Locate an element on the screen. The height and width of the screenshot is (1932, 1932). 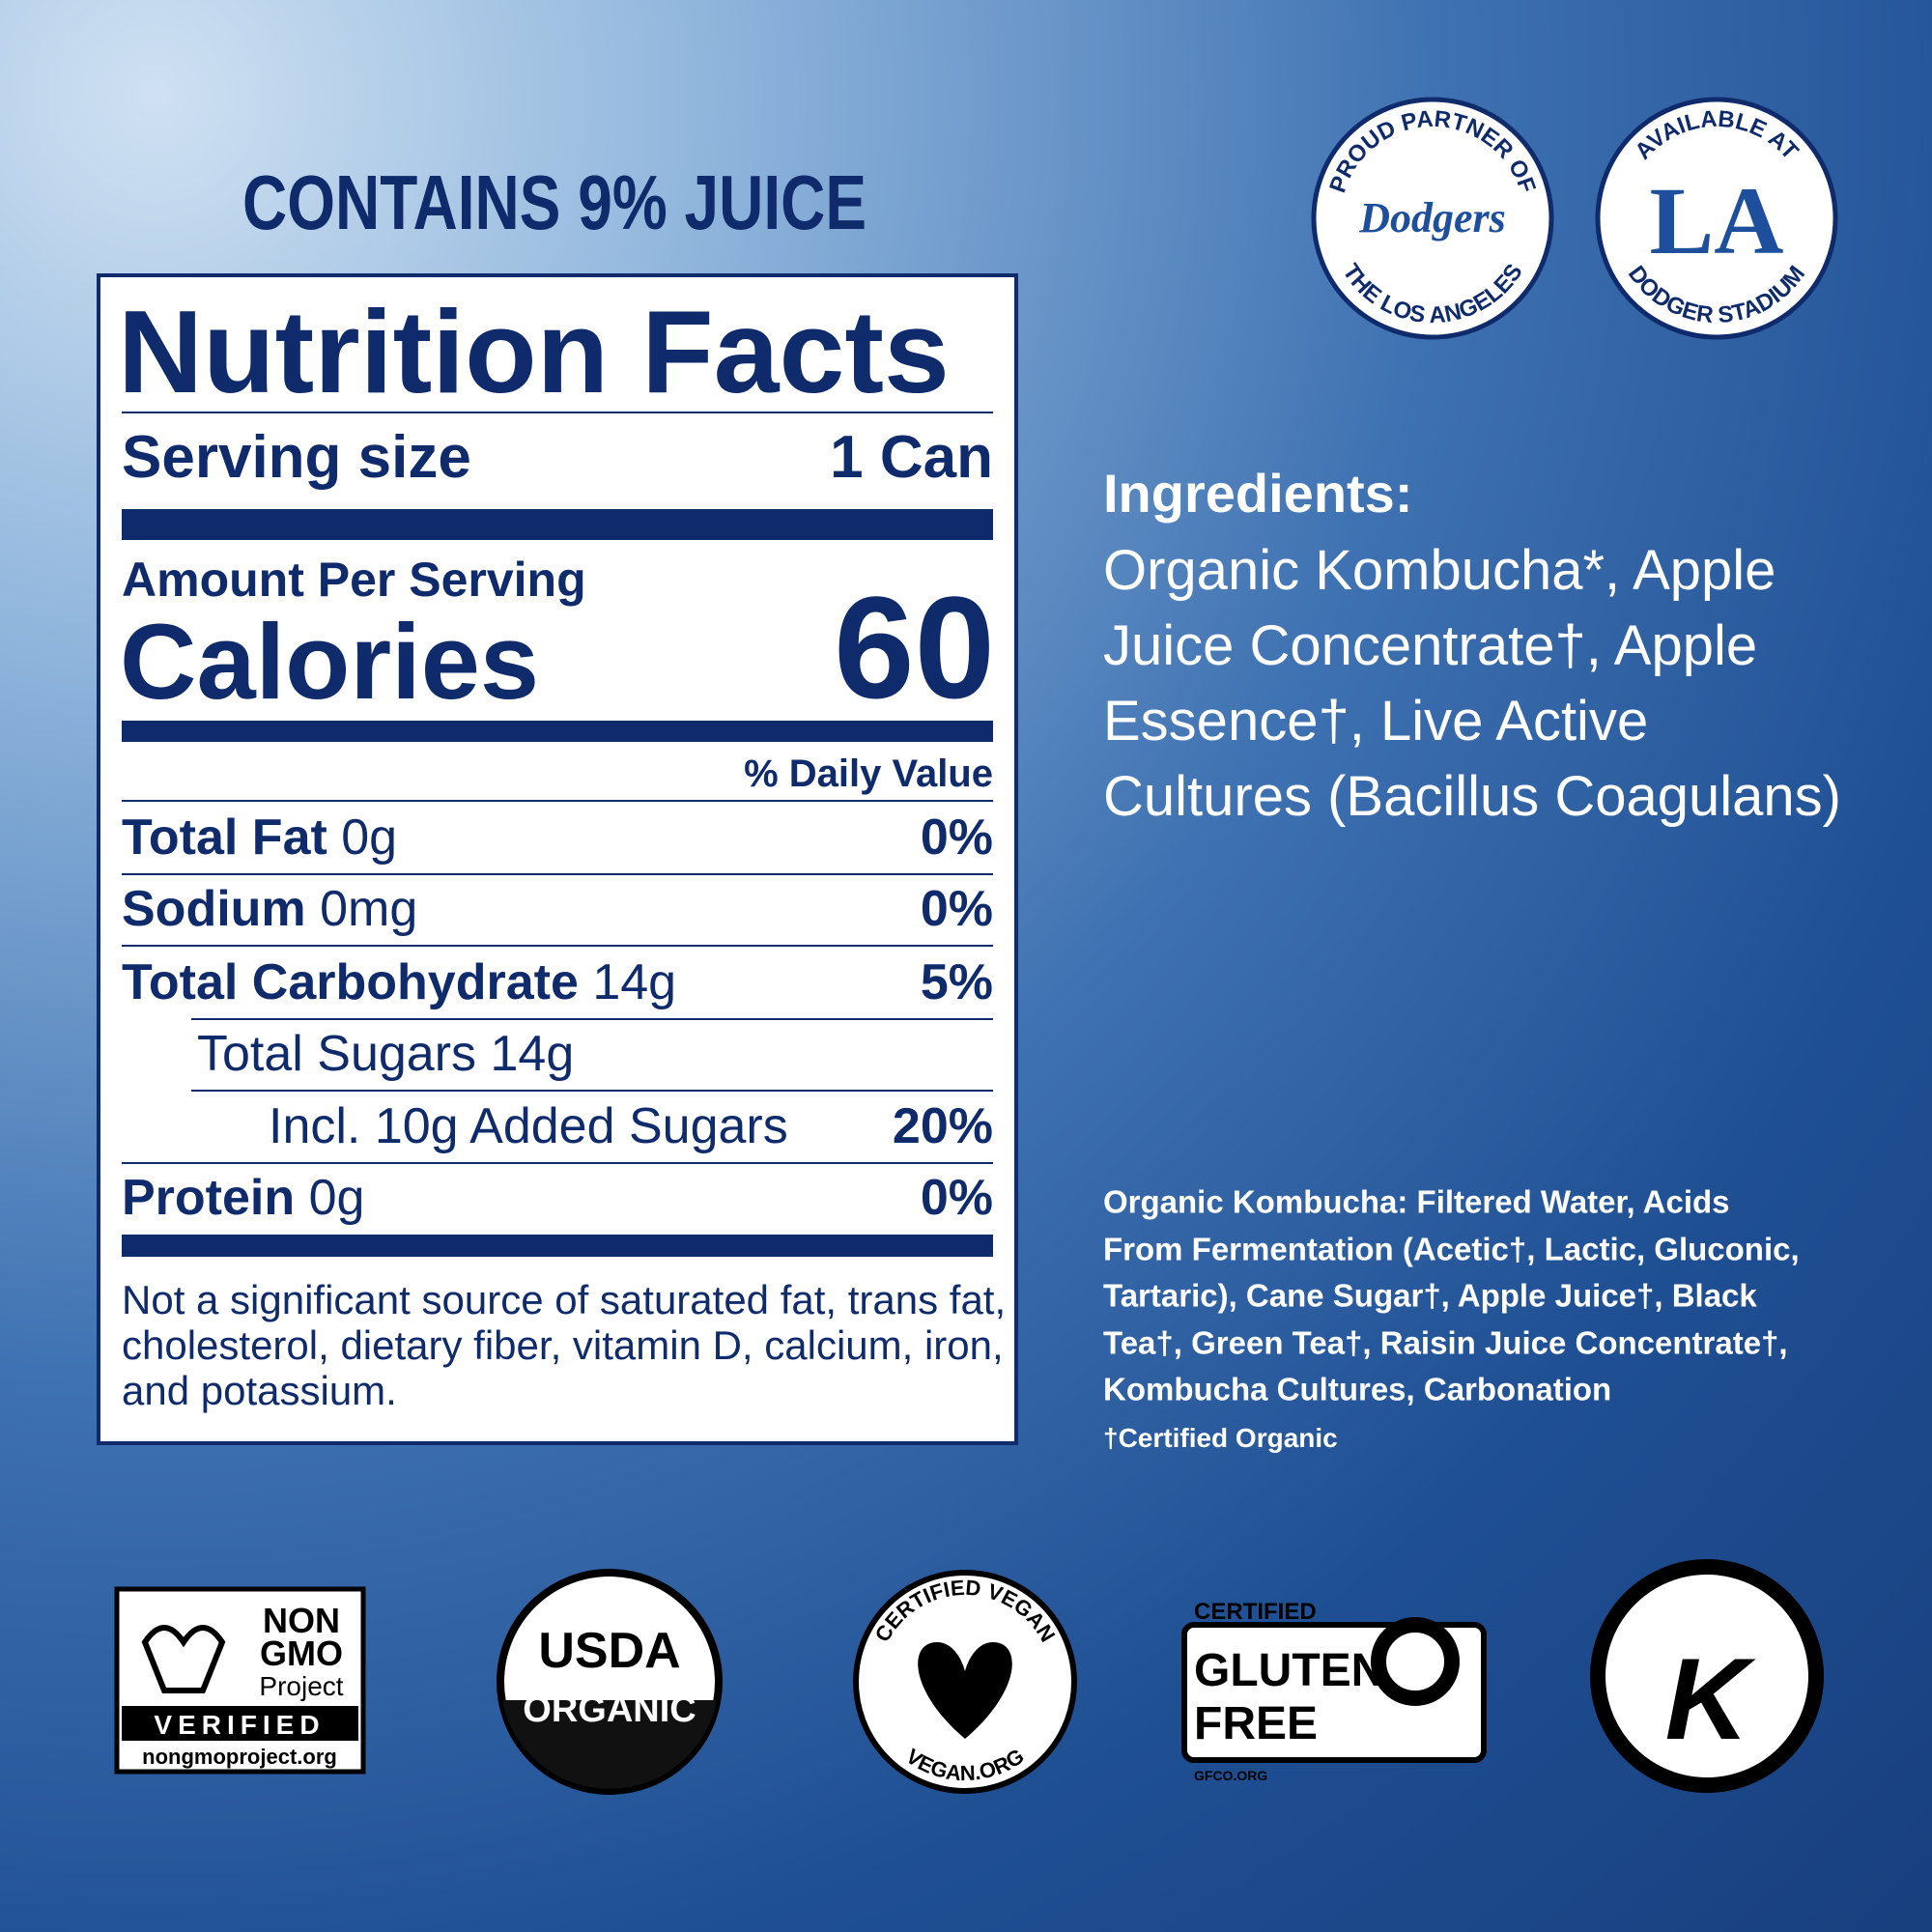
nutrient-amount: Total Sugars 14g is located at coordinates (386, 1054).